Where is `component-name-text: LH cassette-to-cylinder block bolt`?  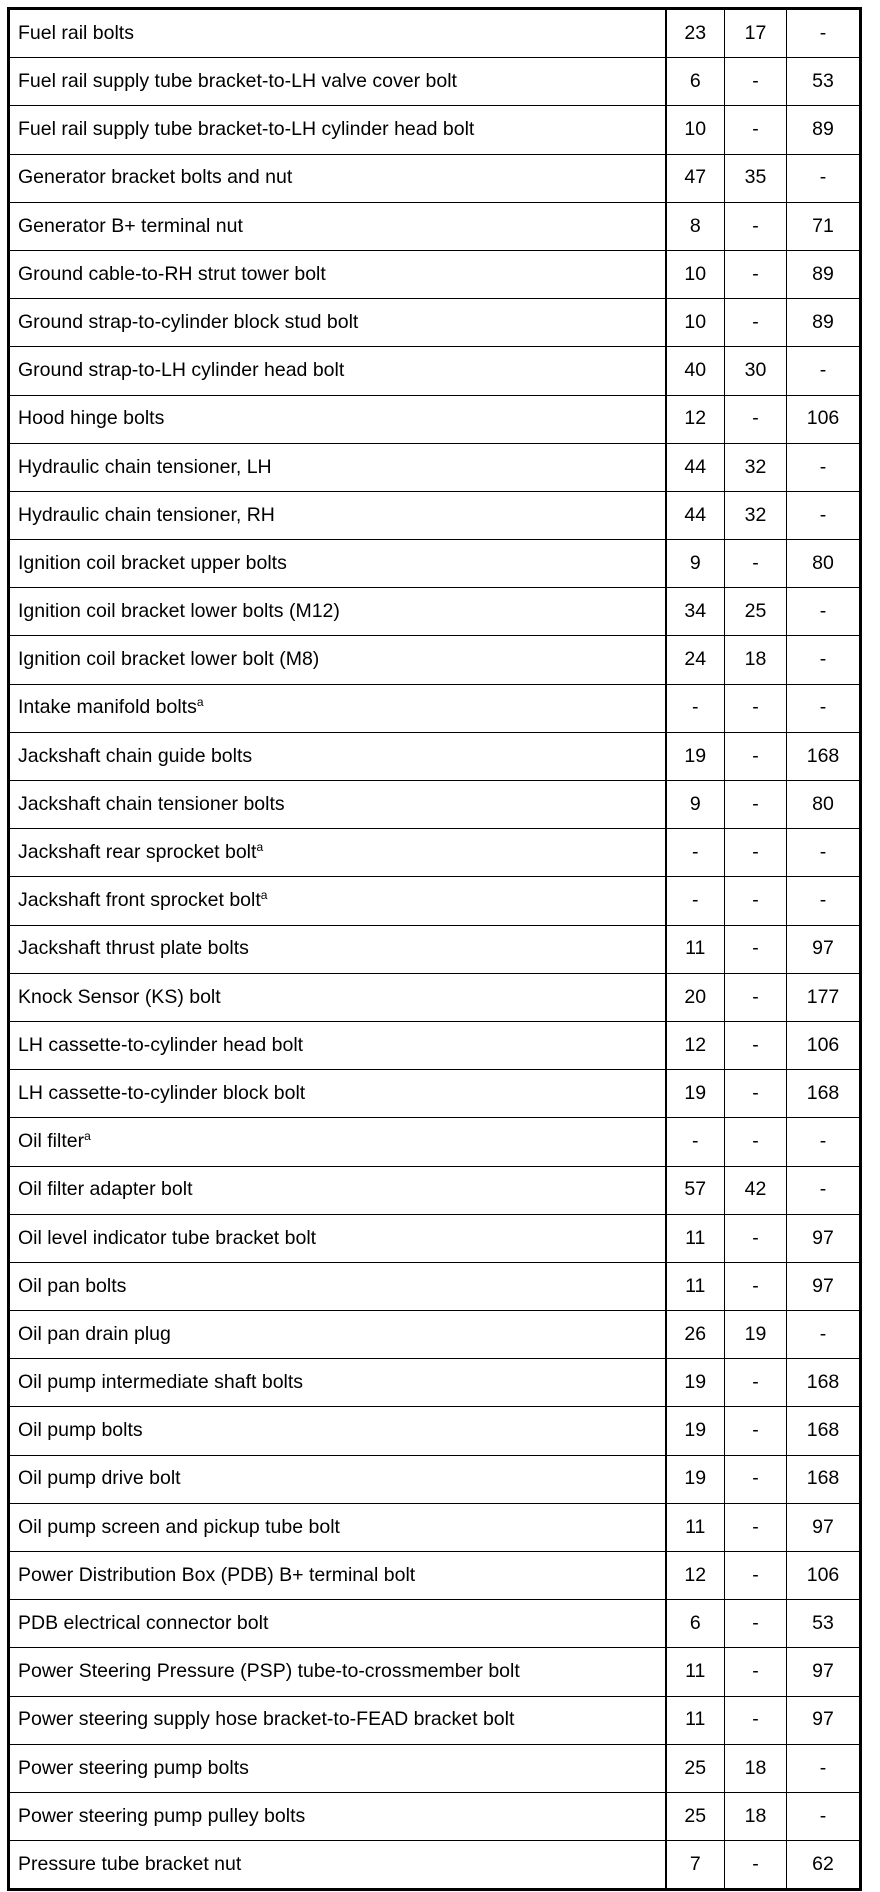 component-name-text: LH cassette-to-cylinder block bolt is located at coordinates (162, 1092).